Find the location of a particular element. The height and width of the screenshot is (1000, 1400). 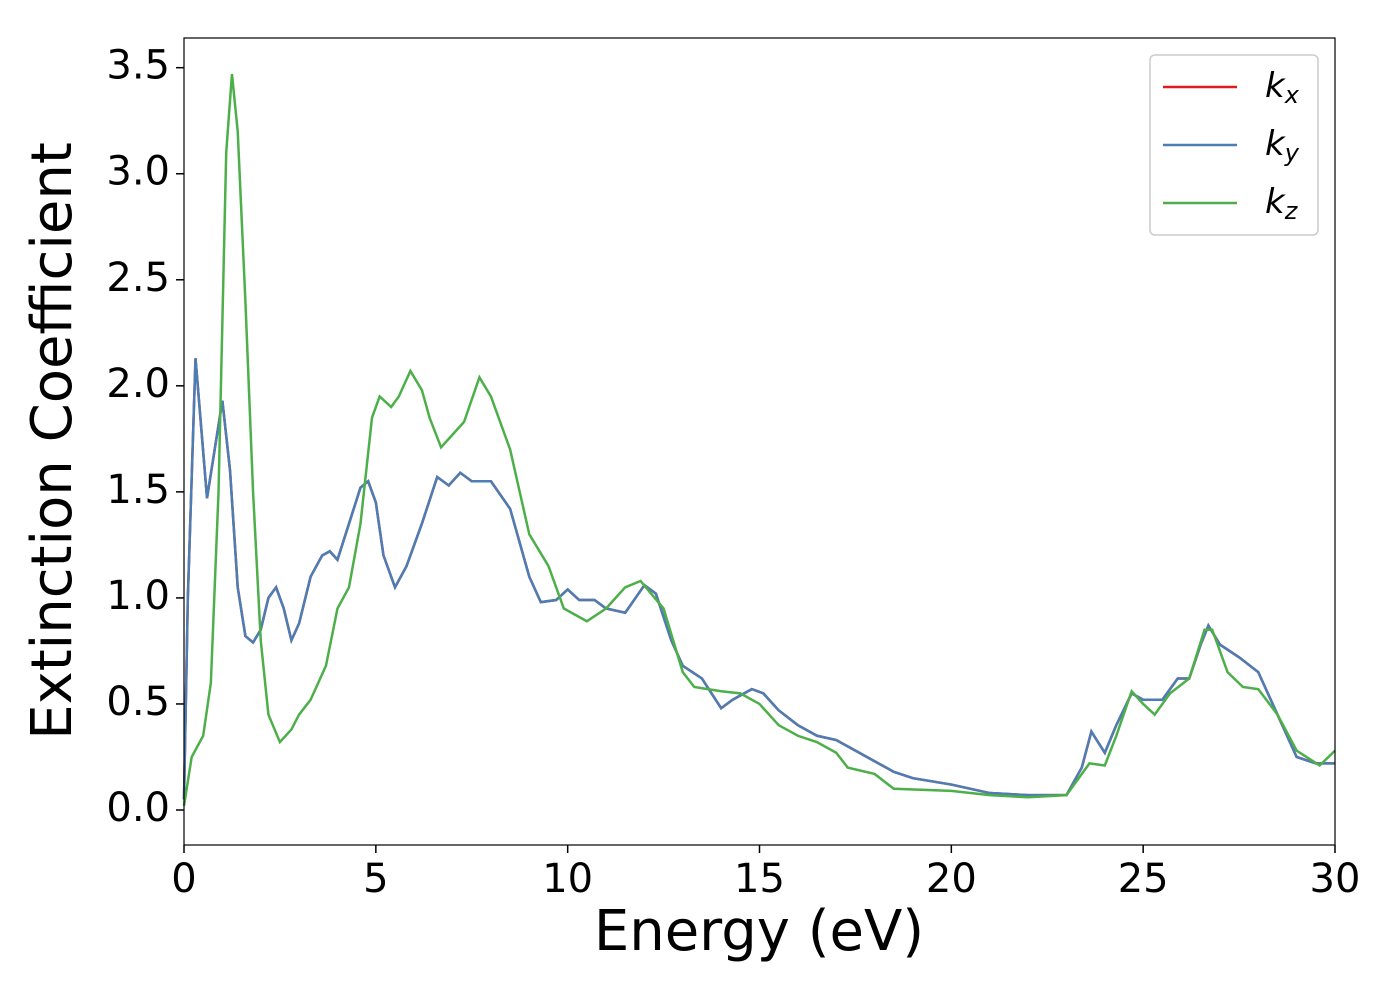

x-tick-label: 5 is located at coordinates (375, 879).